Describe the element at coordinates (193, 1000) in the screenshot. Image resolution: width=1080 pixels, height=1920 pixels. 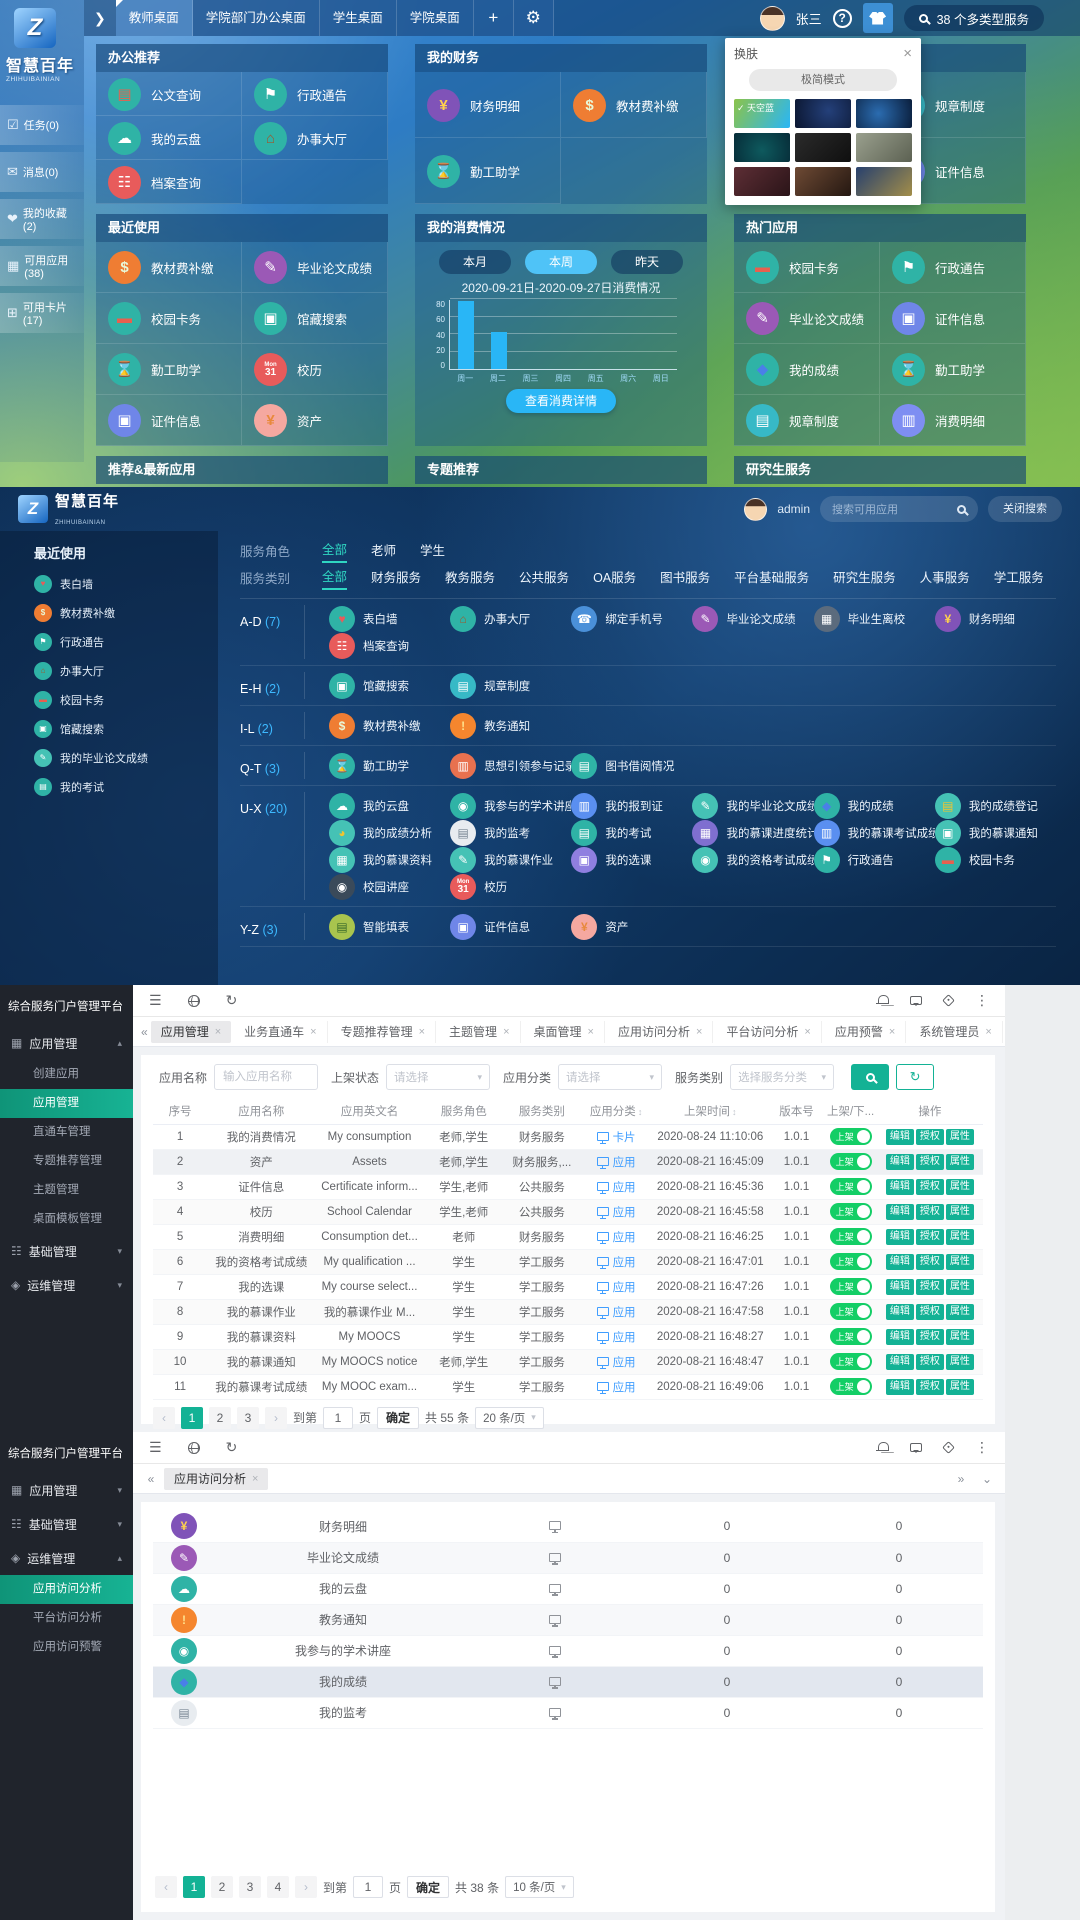
I see `globe-icon` at that location.